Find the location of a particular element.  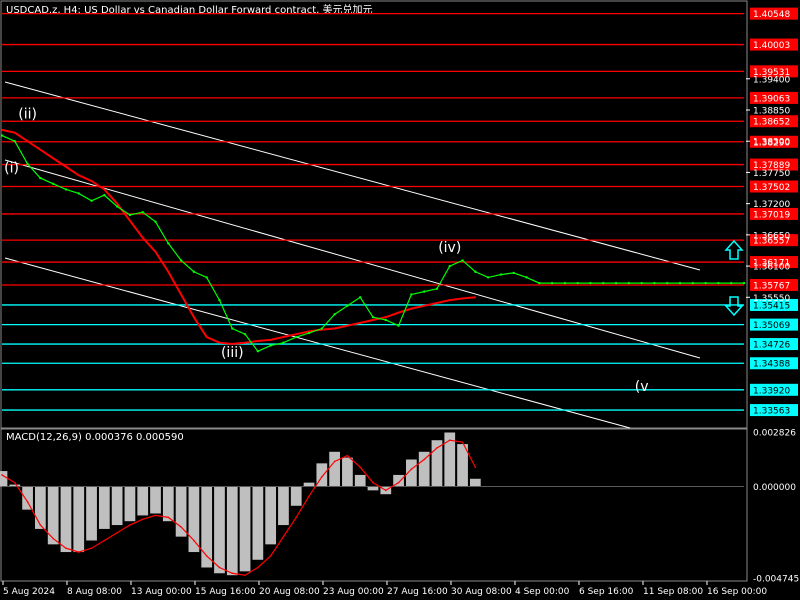

signal-arrows is located at coordinates (734, 278).